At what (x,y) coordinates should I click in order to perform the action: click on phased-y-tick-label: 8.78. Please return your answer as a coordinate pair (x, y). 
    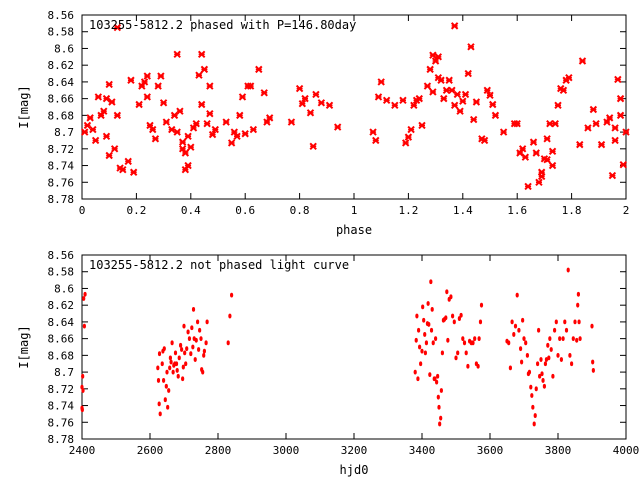
    Looking at the image, I should click on (61, 199).